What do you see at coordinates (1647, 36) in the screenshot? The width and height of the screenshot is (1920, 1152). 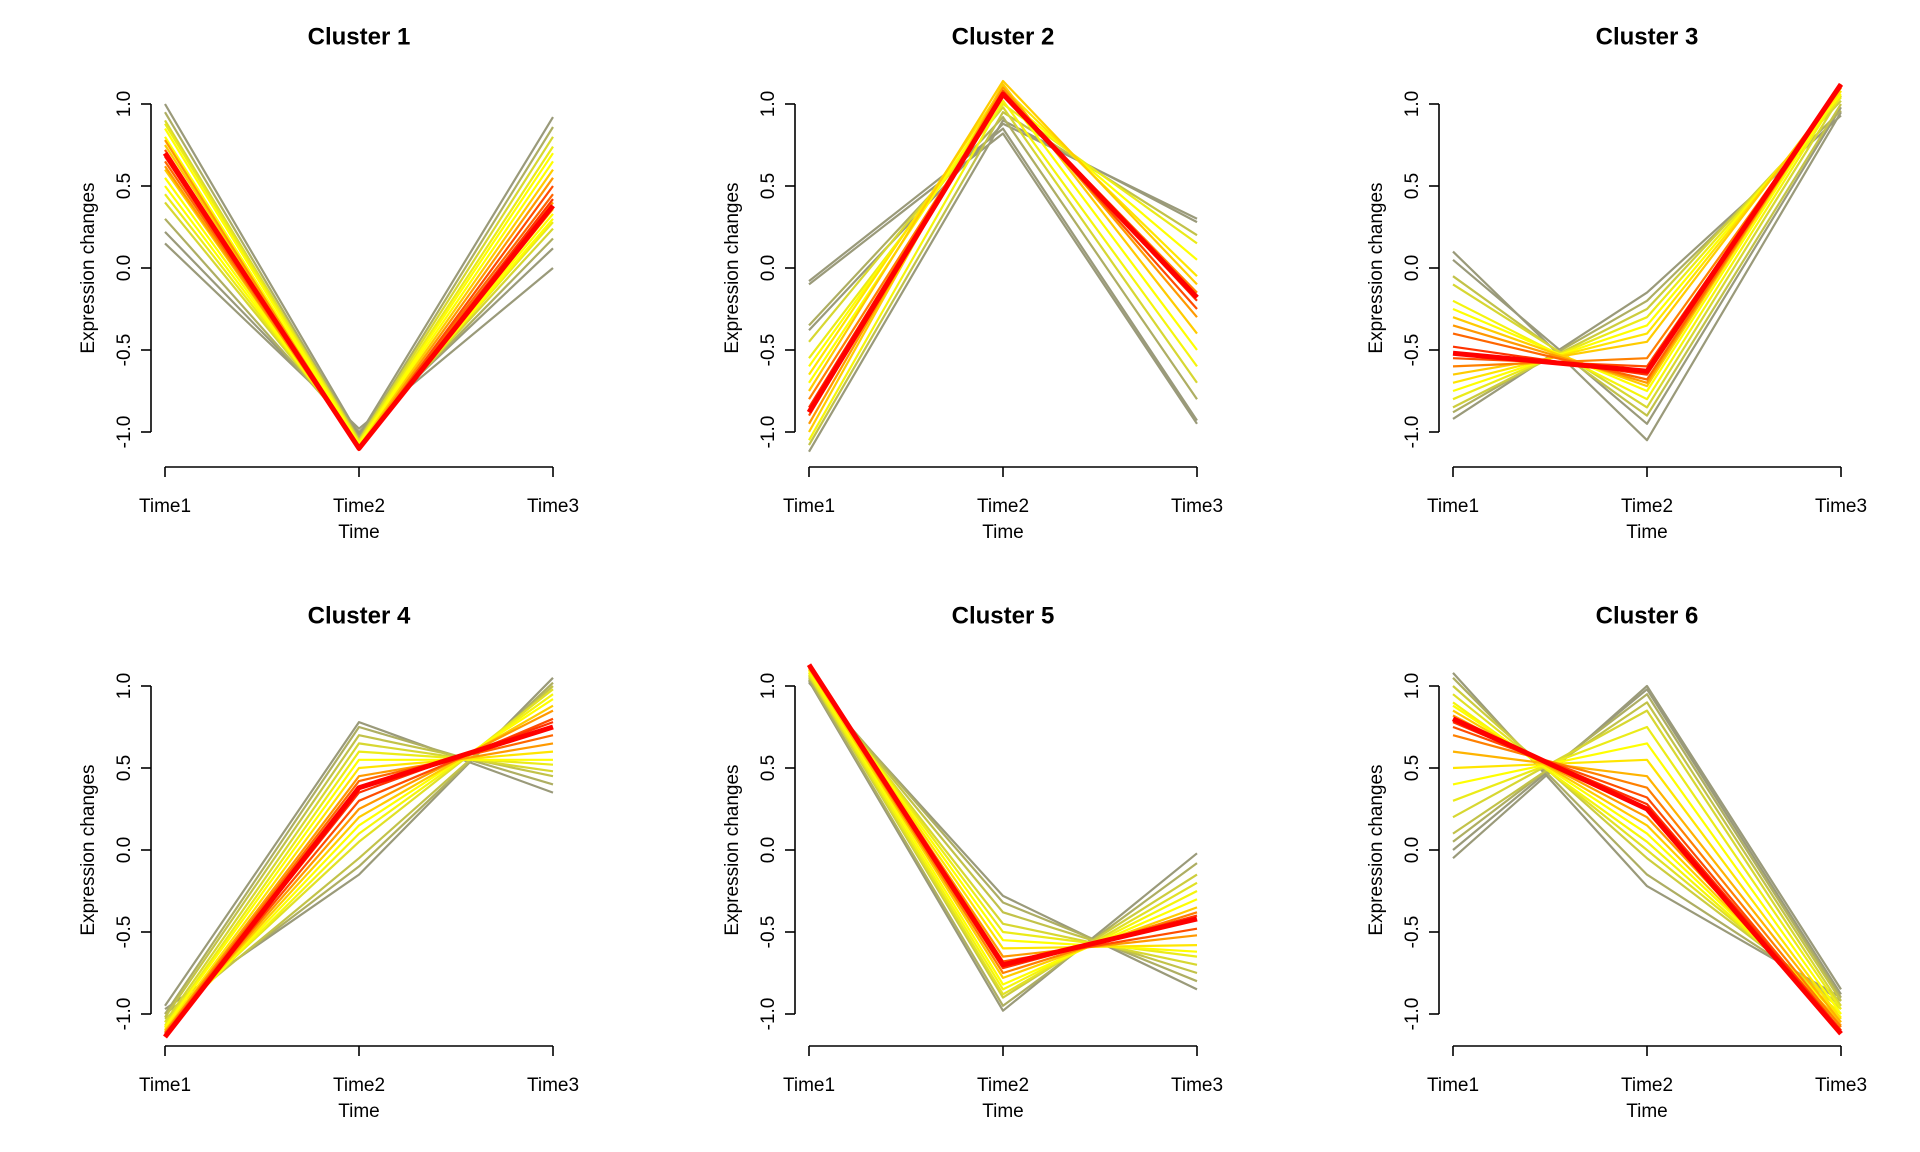 I see `panel-title: Cluster 3` at bounding box center [1647, 36].